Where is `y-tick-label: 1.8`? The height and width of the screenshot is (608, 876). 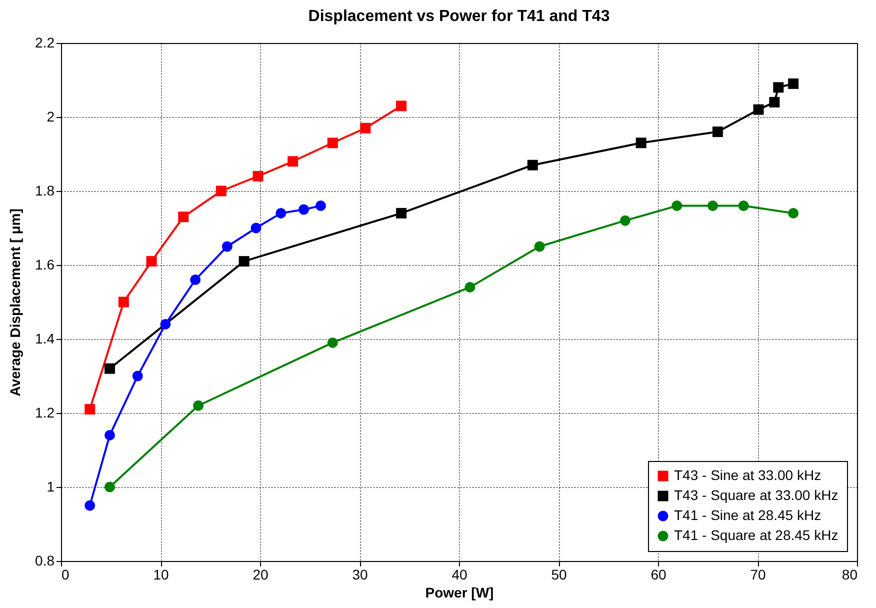
y-tick-label: 1.8 is located at coordinates (45, 190).